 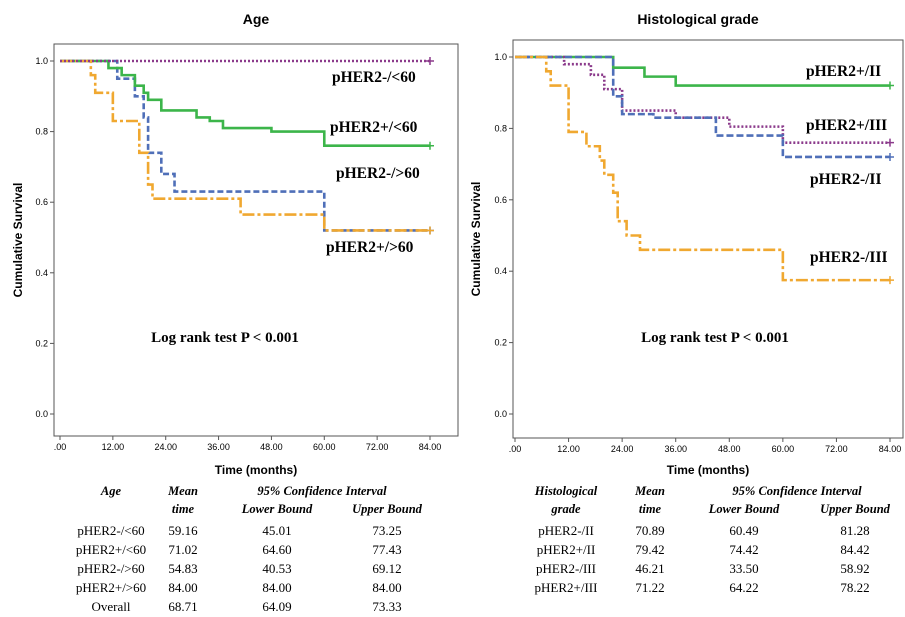 I want to click on table-cell: 71.22, so click(x=649, y=587).